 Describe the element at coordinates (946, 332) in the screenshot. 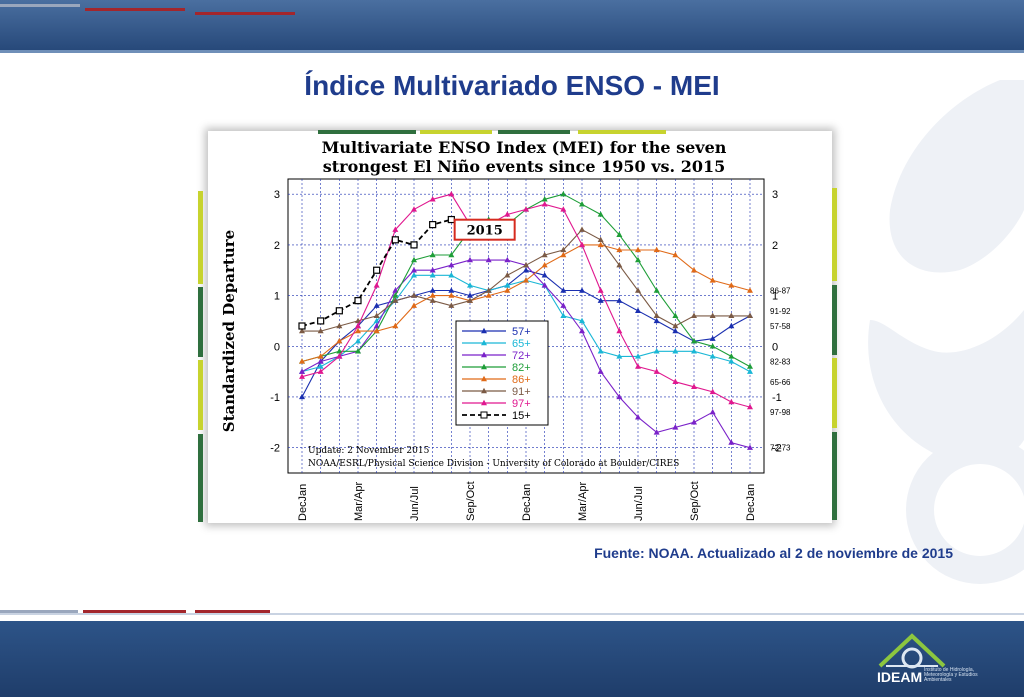

I see `watermark-graphic` at that location.